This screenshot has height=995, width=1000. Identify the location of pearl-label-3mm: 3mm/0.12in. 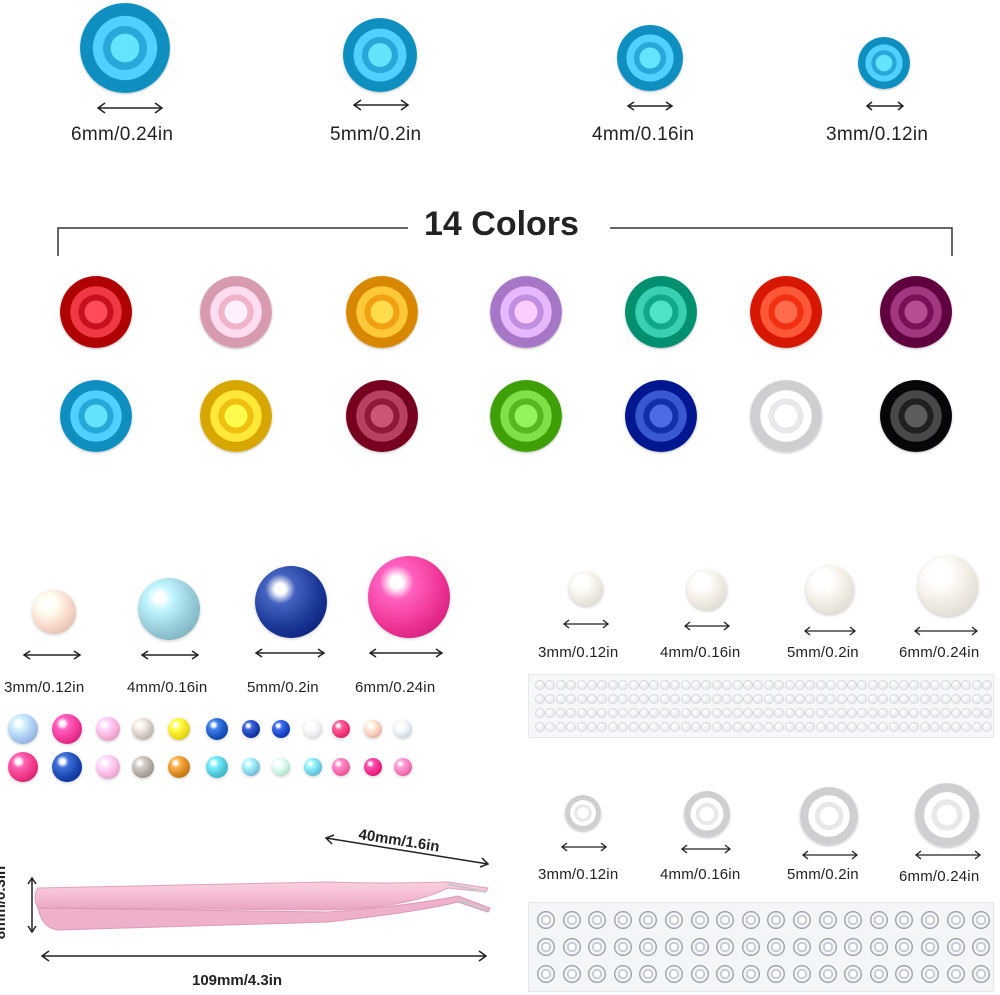
(44, 687).